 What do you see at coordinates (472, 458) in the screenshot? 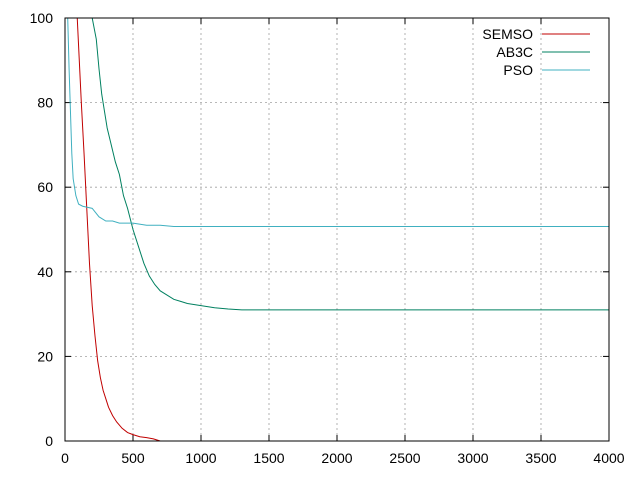
I see `x-tick-label: 3000` at bounding box center [472, 458].